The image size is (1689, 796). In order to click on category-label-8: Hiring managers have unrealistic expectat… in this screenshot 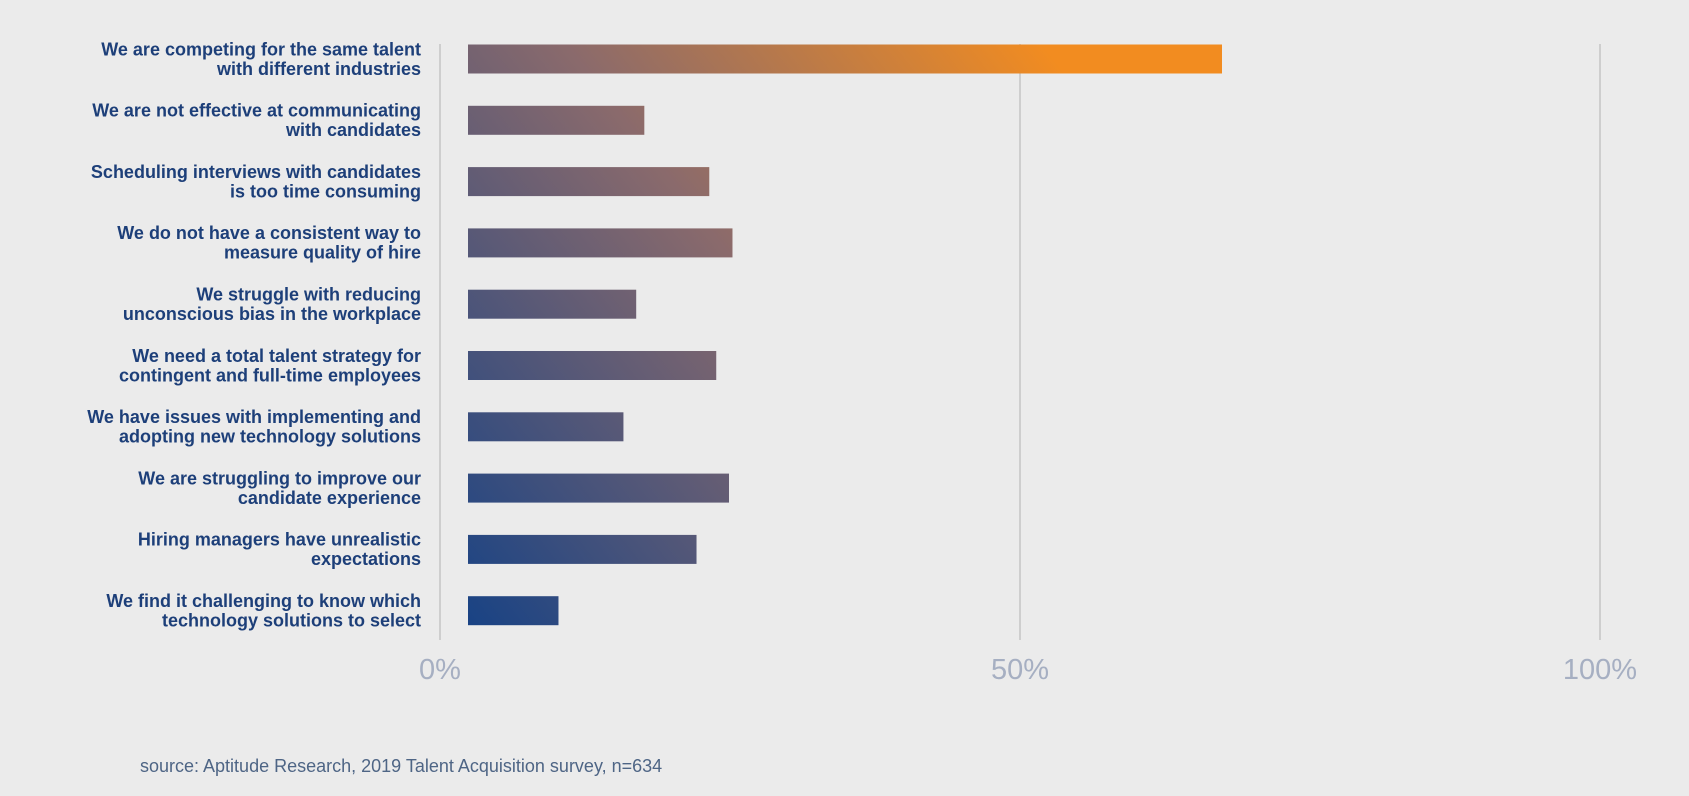, I will do `click(279, 550)`.